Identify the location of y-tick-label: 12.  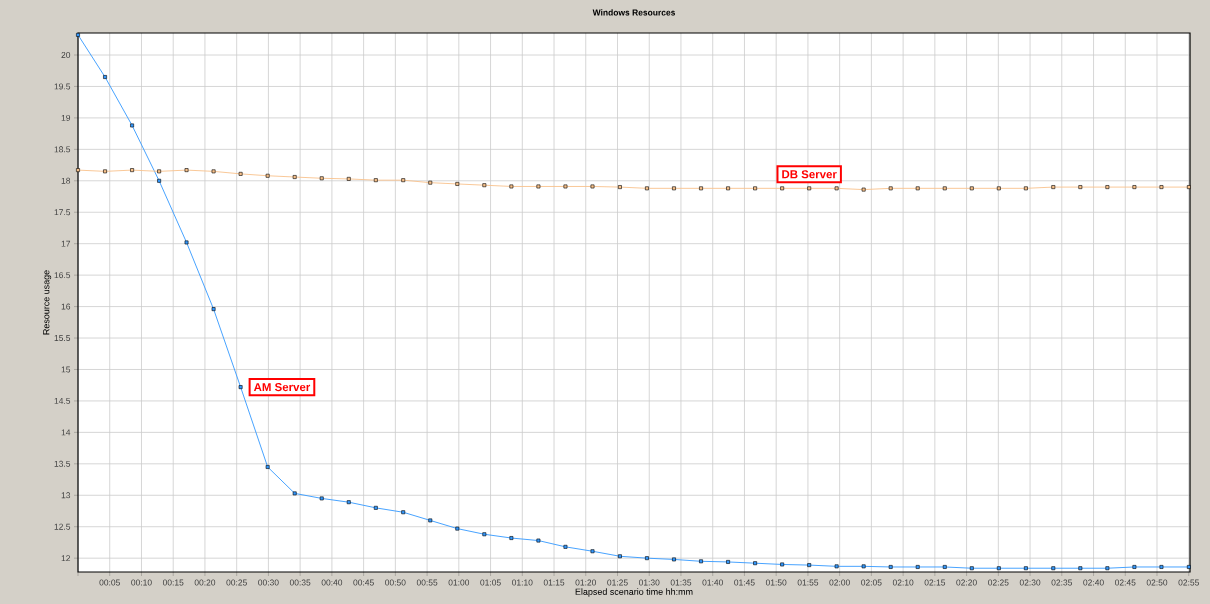
(66, 558).